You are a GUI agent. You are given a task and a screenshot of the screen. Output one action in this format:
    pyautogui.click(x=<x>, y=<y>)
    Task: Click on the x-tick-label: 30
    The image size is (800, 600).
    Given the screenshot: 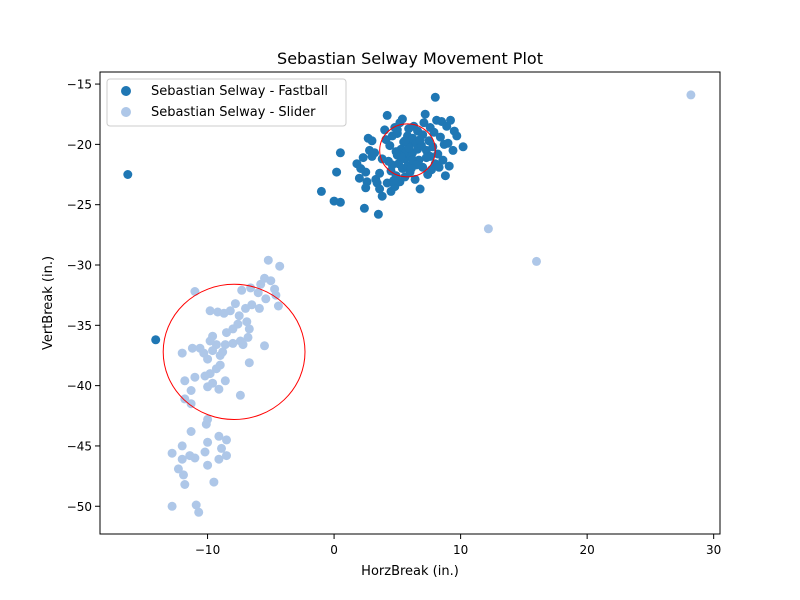 What is the action you would take?
    pyautogui.click(x=713, y=550)
    